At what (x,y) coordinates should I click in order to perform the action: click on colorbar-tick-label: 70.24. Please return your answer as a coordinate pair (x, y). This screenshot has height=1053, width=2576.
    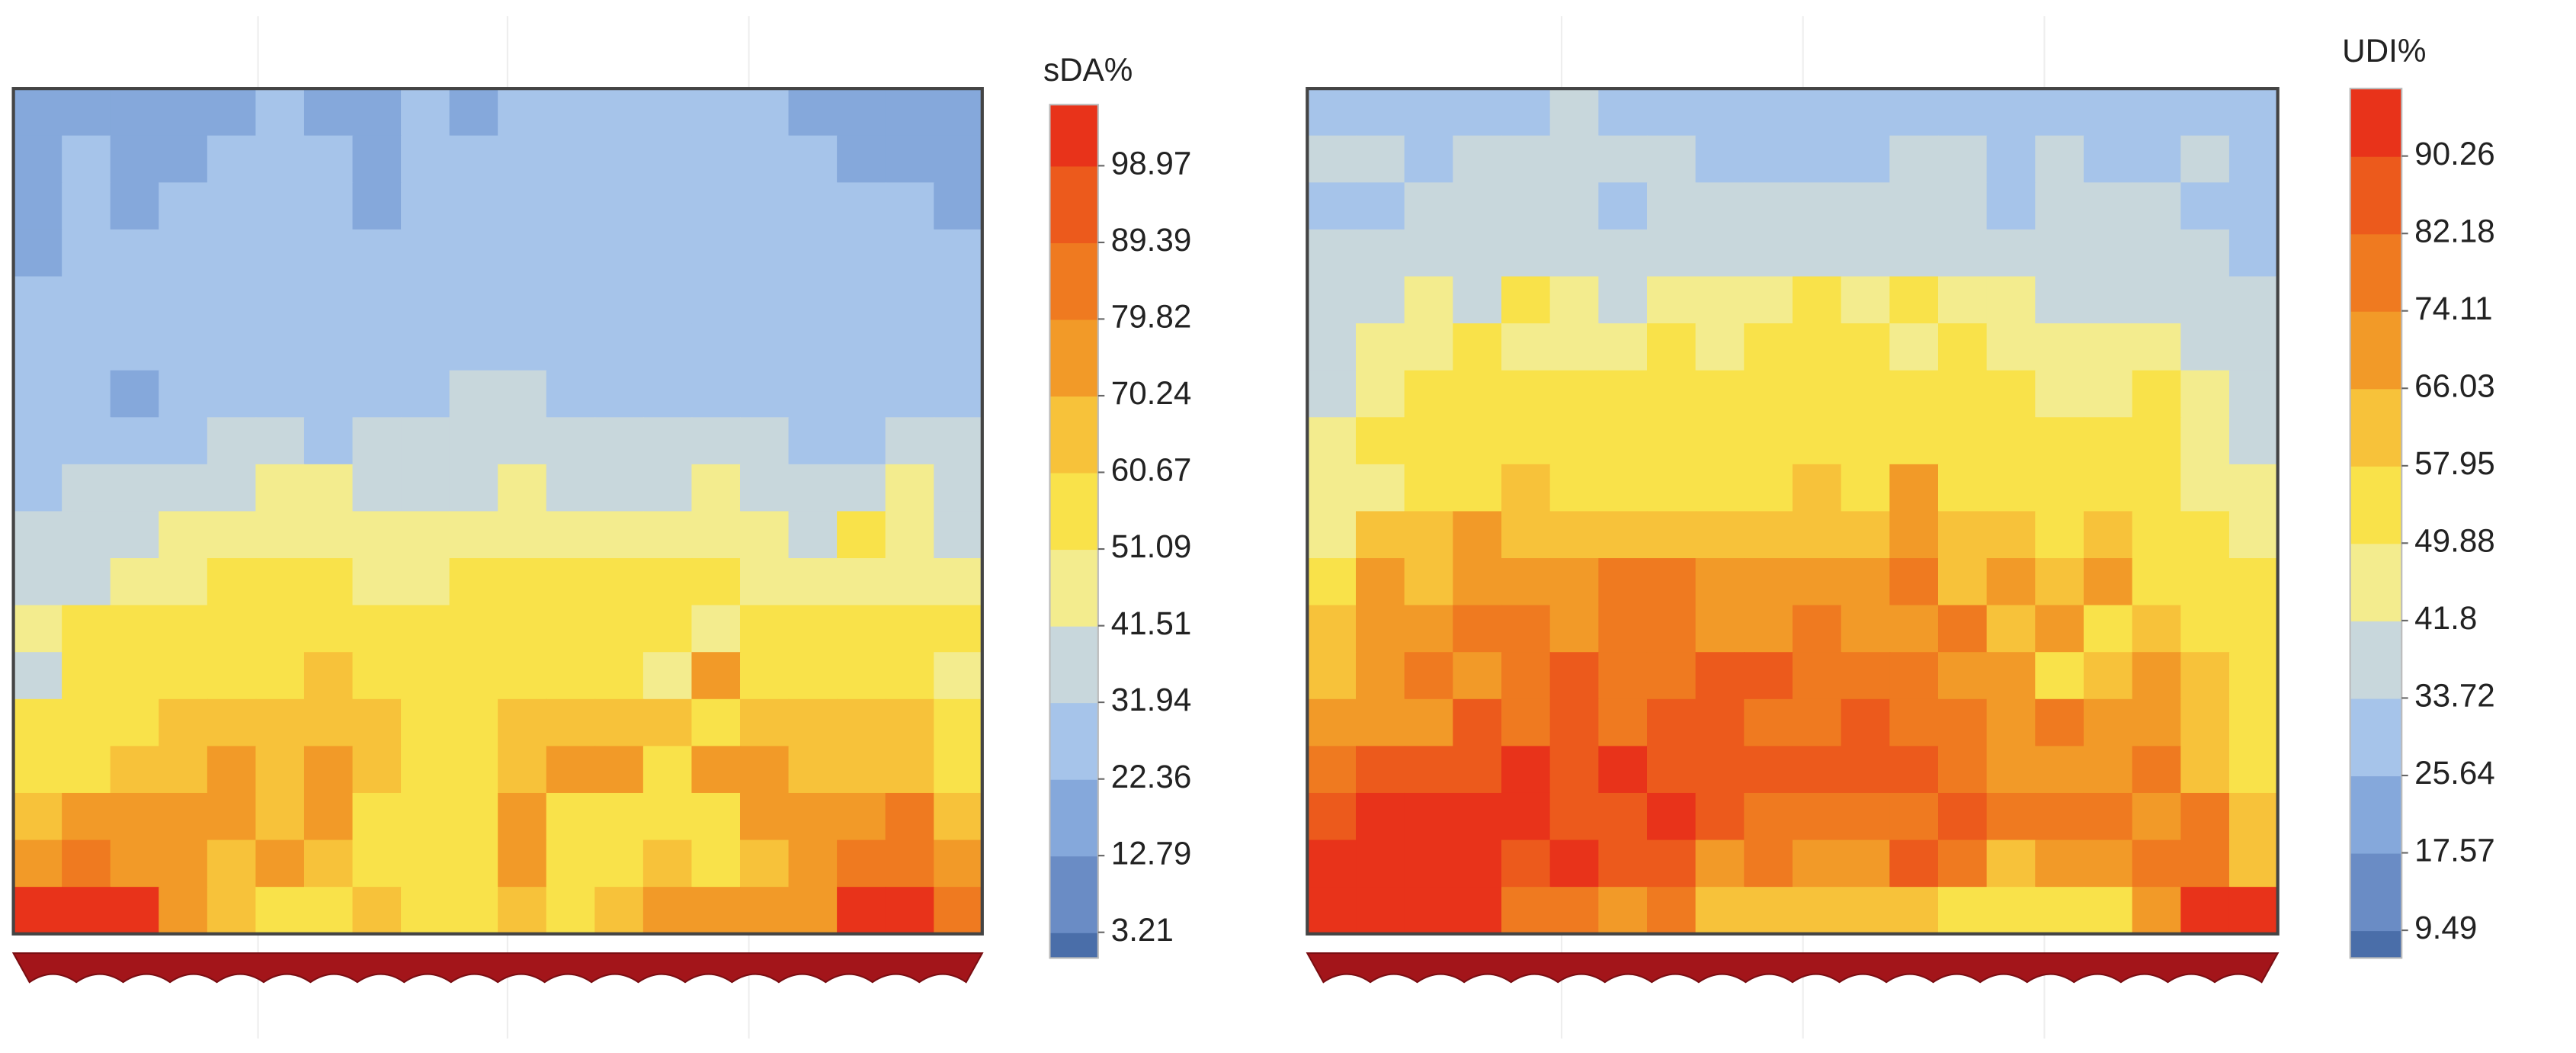
    Looking at the image, I should click on (1151, 393).